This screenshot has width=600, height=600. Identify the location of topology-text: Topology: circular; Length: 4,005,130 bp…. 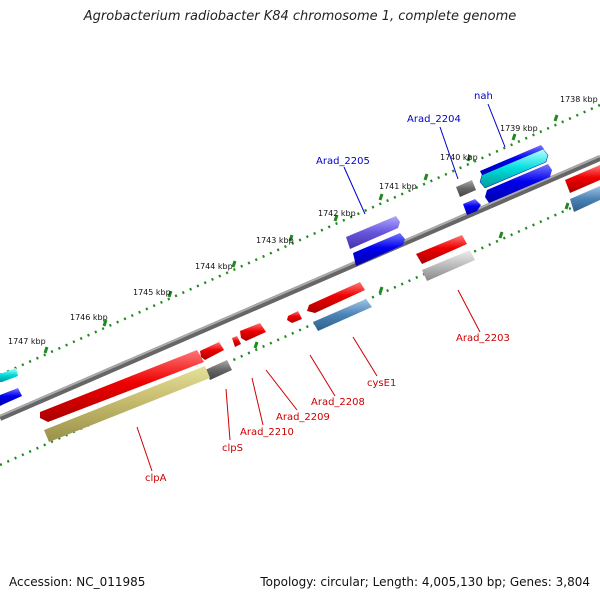
(425, 582).